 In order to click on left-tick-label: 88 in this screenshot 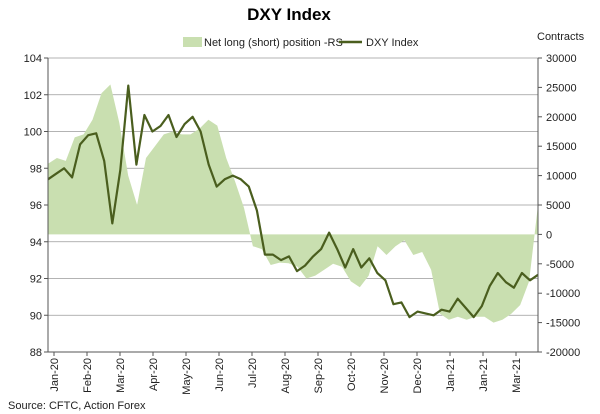, I will do `click(36, 353)`.